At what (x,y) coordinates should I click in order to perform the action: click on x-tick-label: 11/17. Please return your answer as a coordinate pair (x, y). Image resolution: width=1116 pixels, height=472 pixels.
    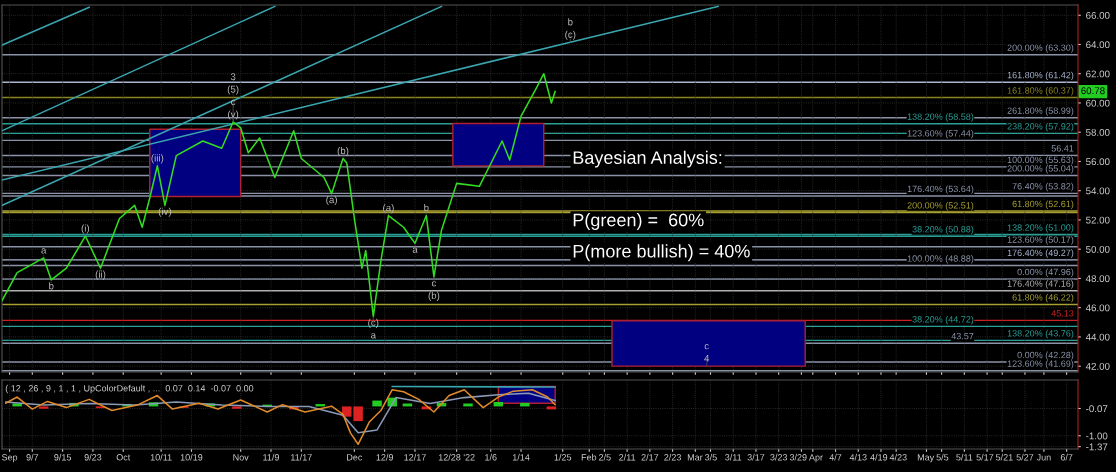
    Looking at the image, I should click on (301, 457).